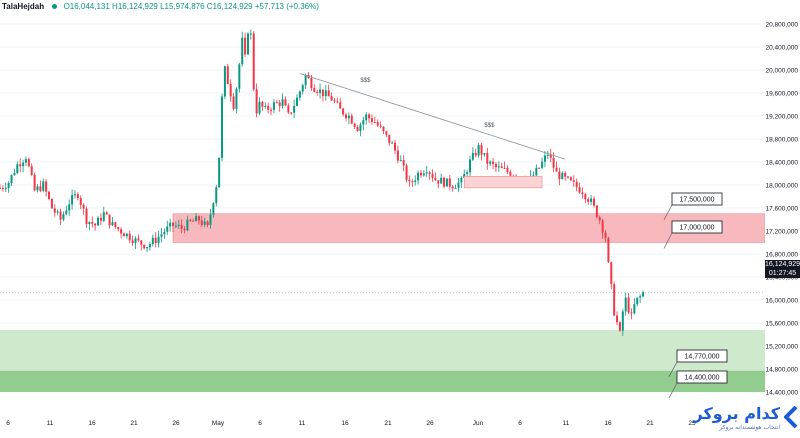 This screenshot has height=438, width=800. Describe the element at coordinates (218, 423) in the screenshot. I see `time-tick-label: May` at that location.